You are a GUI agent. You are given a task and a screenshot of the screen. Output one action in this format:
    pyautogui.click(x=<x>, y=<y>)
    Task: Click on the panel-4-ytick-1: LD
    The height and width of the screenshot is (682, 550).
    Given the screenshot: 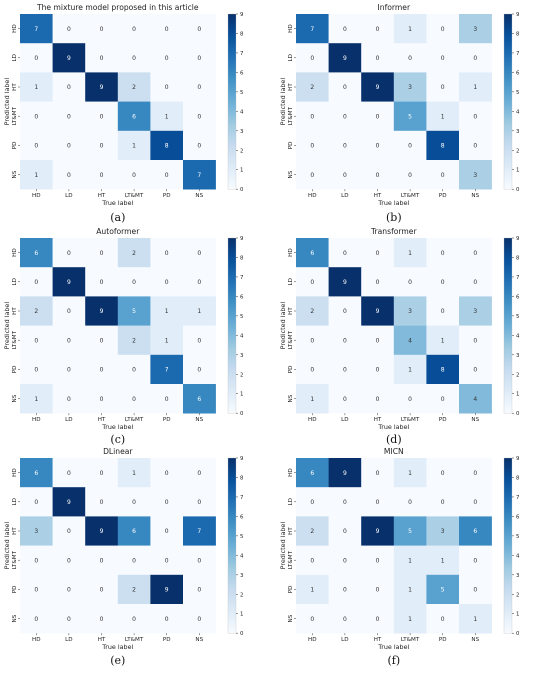 What is the action you would take?
    pyautogui.click(x=291, y=281)
    